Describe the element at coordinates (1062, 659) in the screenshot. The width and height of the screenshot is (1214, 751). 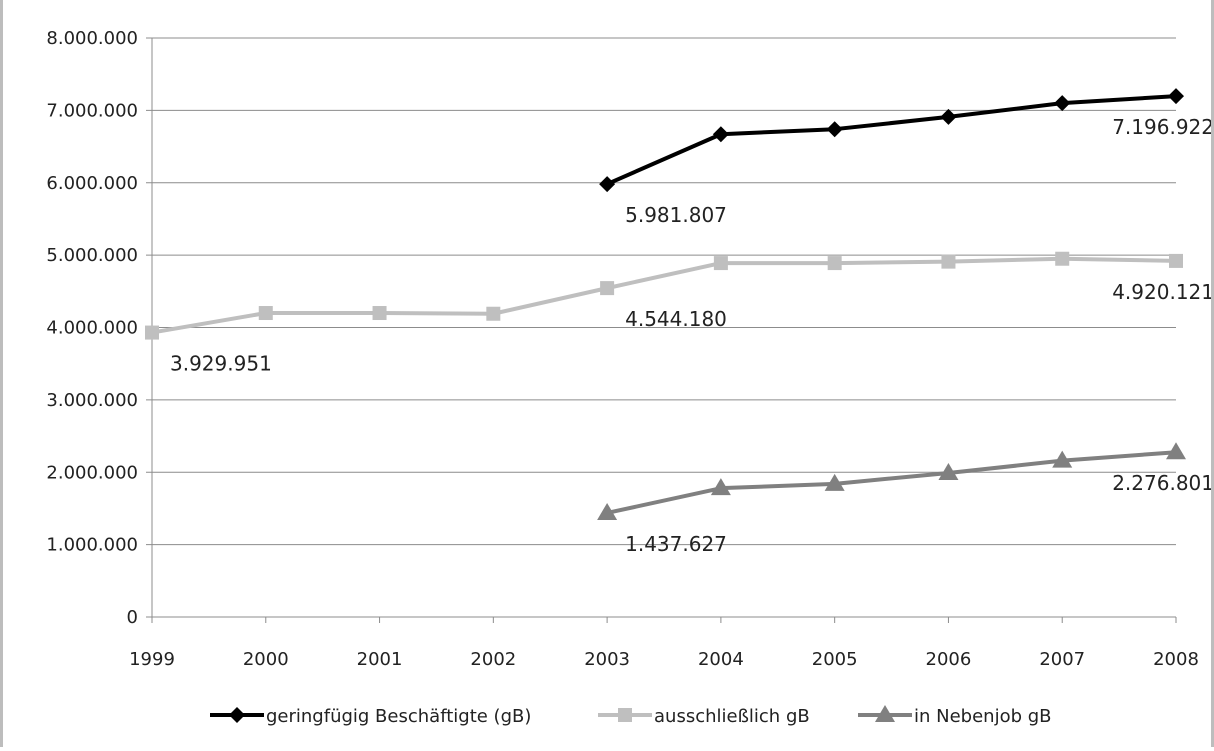
I see `x-tick-label: 2007` at that location.